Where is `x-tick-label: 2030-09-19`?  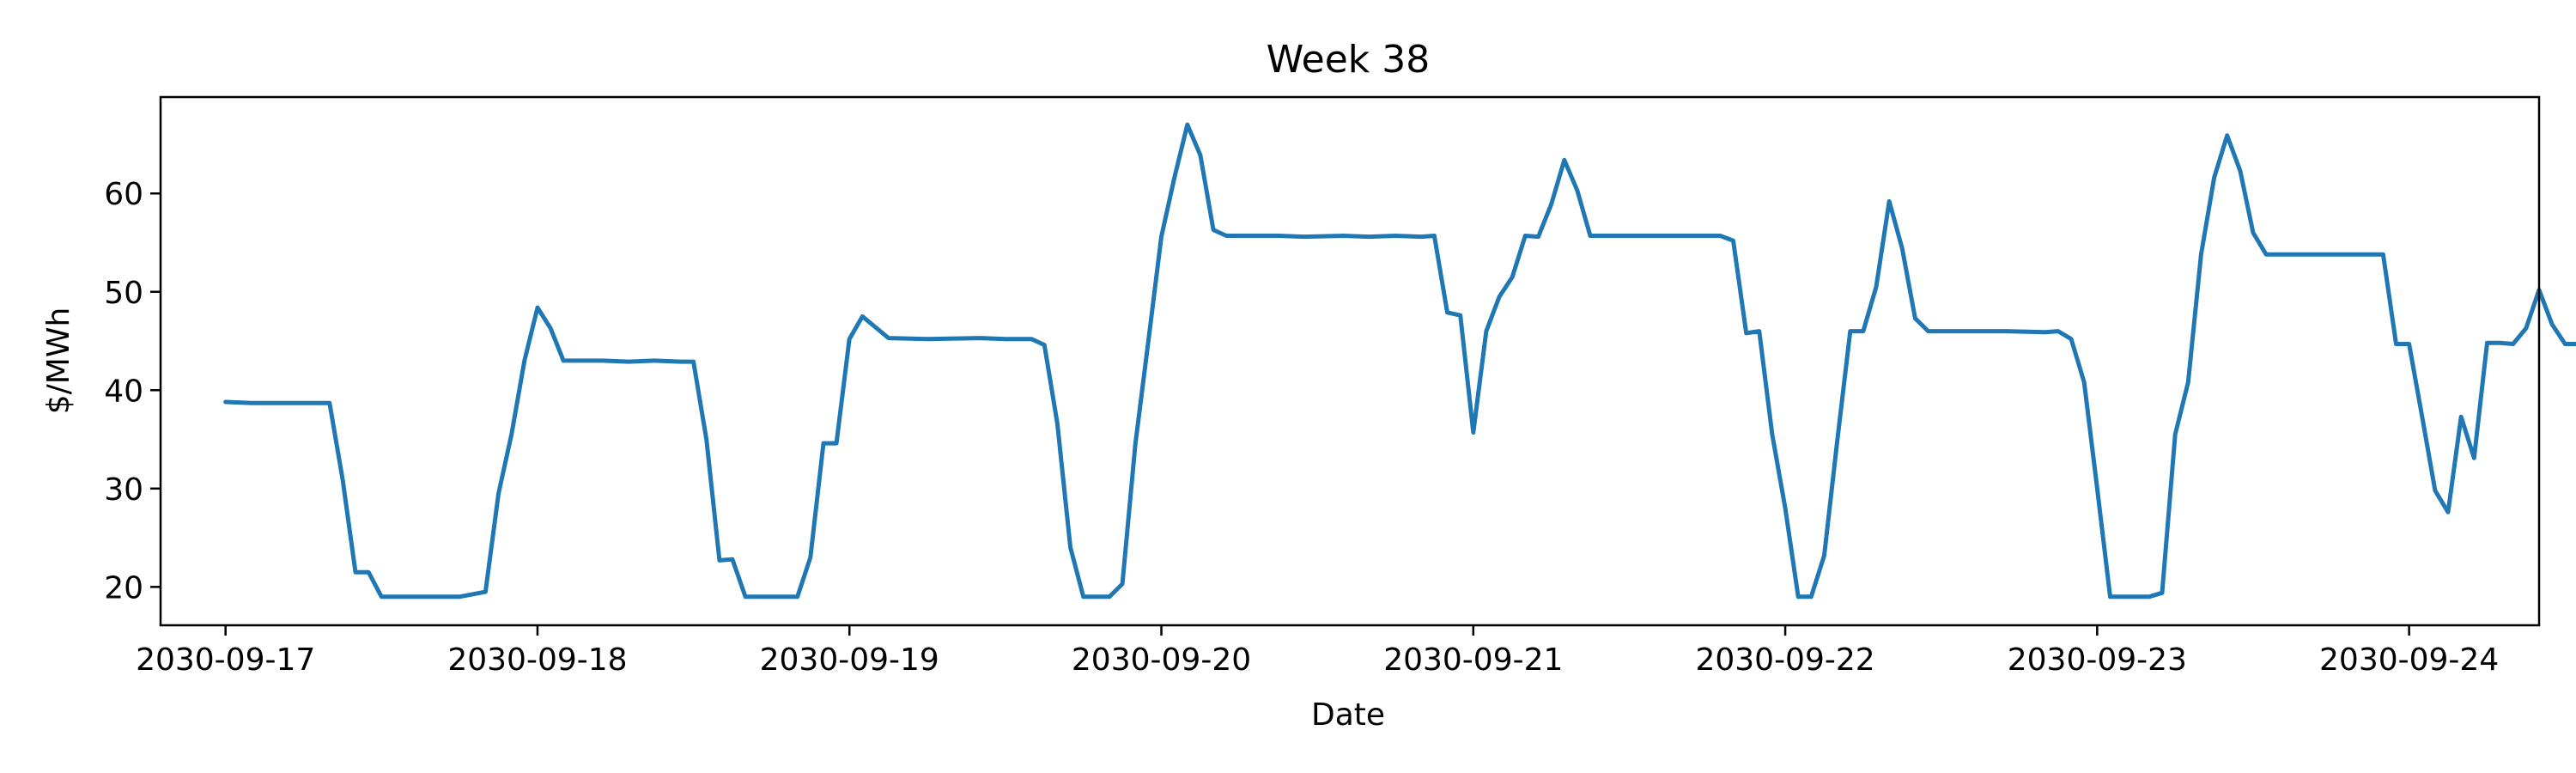 x-tick-label: 2030-09-19 is located at coordinates (850, 660).